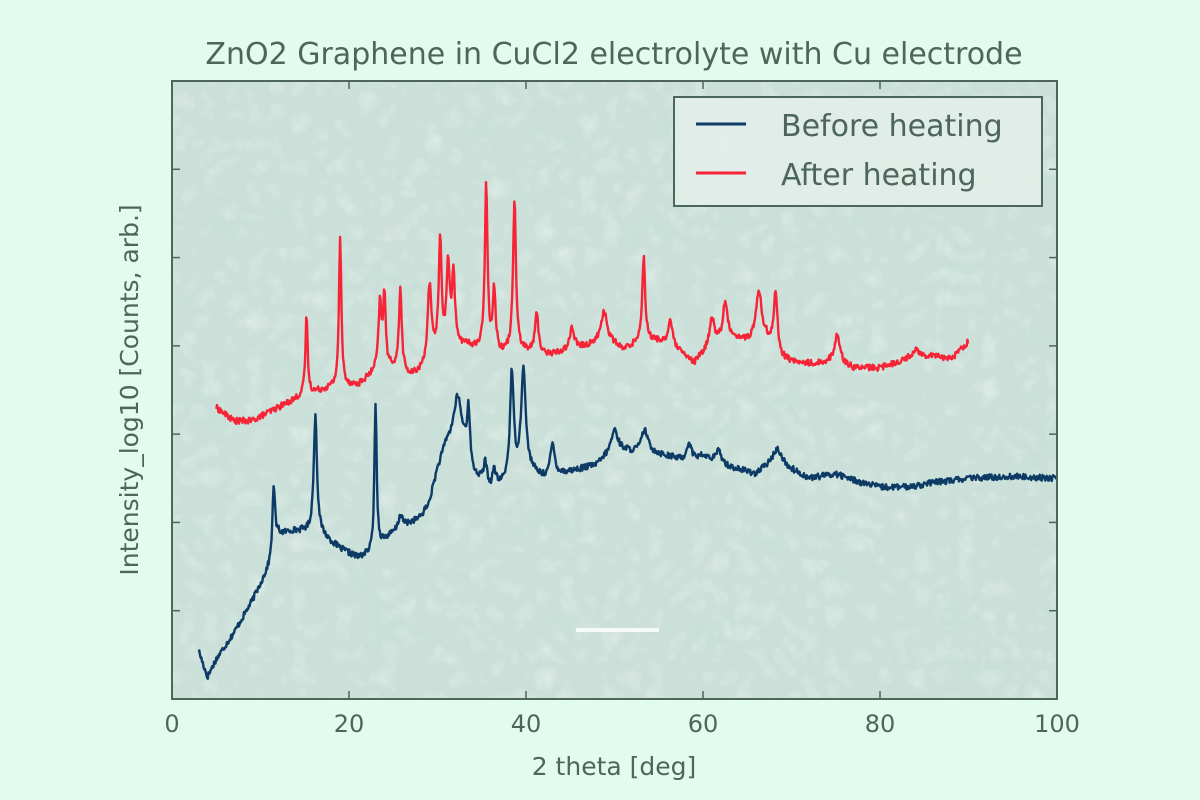 Image resolution: width=1200 pixels, height=800 pixels. I want to click on legend: Before heating After heating, so click(858, 151).